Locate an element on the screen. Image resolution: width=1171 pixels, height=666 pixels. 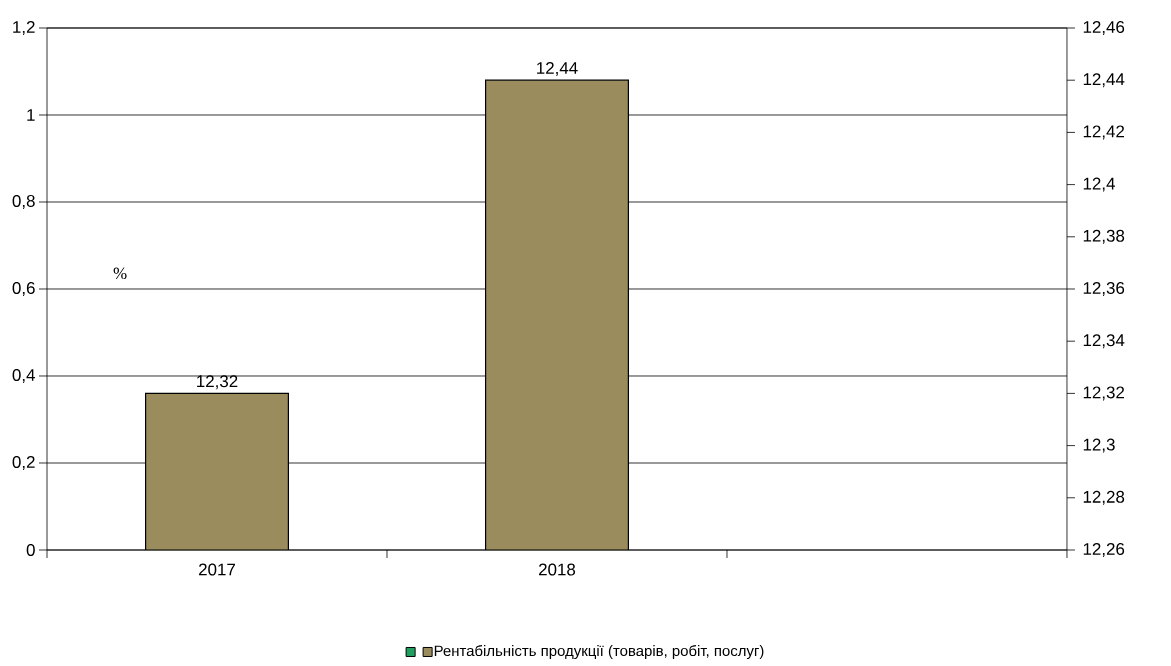
y-axis-title: % is located at coordinates (120, 273).